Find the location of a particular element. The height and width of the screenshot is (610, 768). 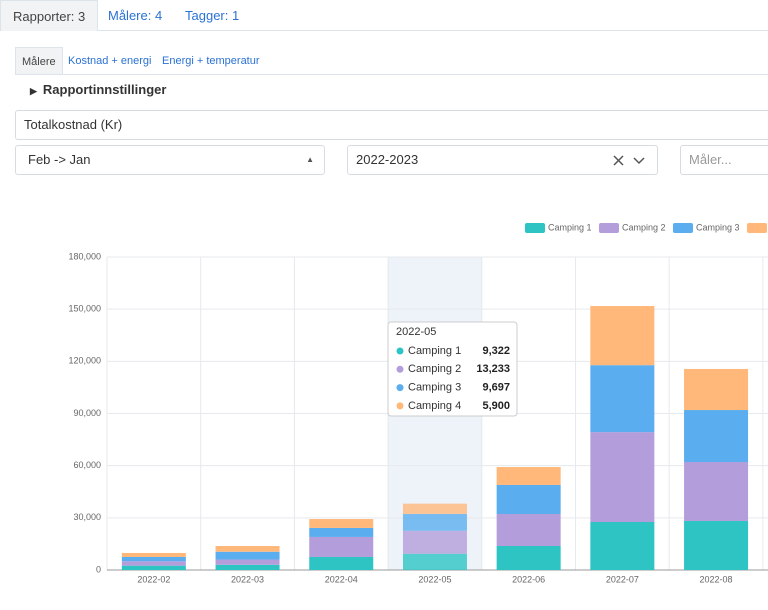

tooltip-title: 2022-05 is located at coordinates (416, 332).